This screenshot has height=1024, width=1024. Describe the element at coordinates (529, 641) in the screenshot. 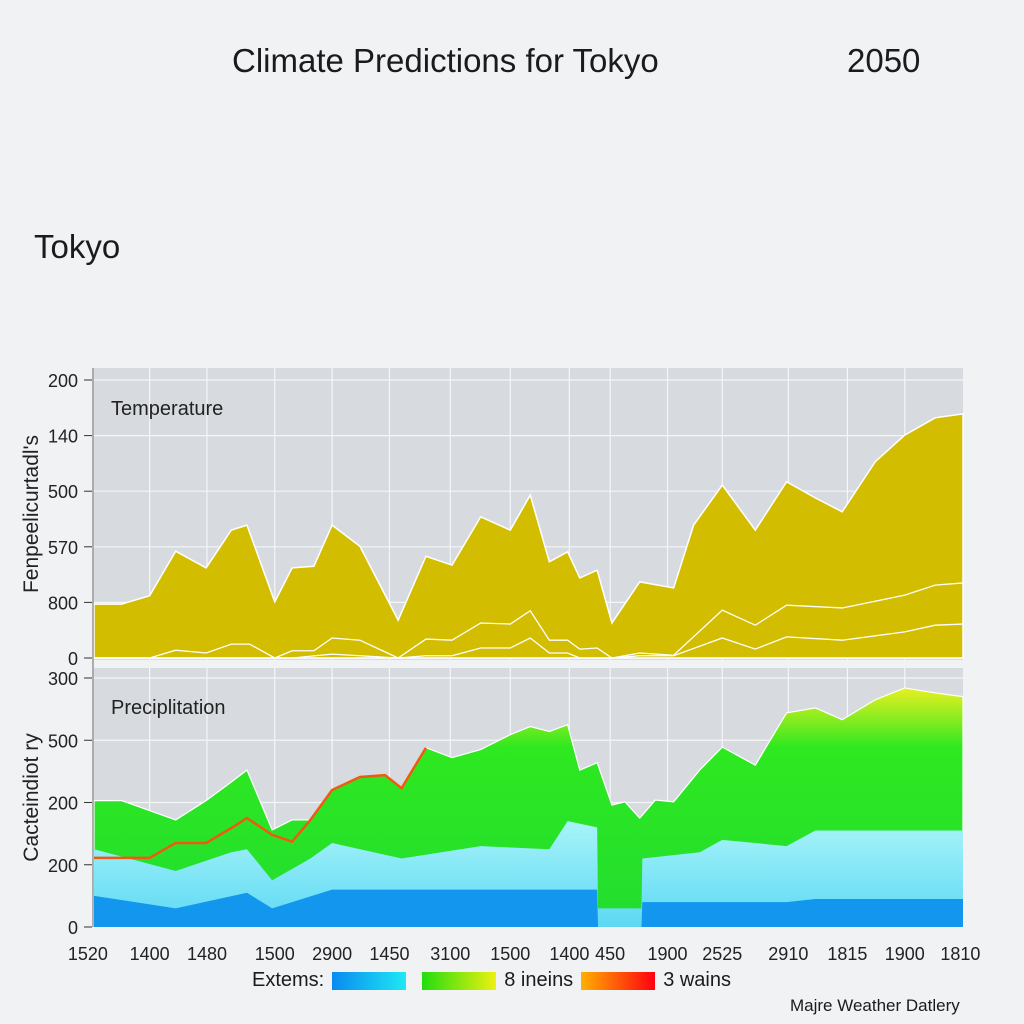

I see `temperature-line-lower` at that location.